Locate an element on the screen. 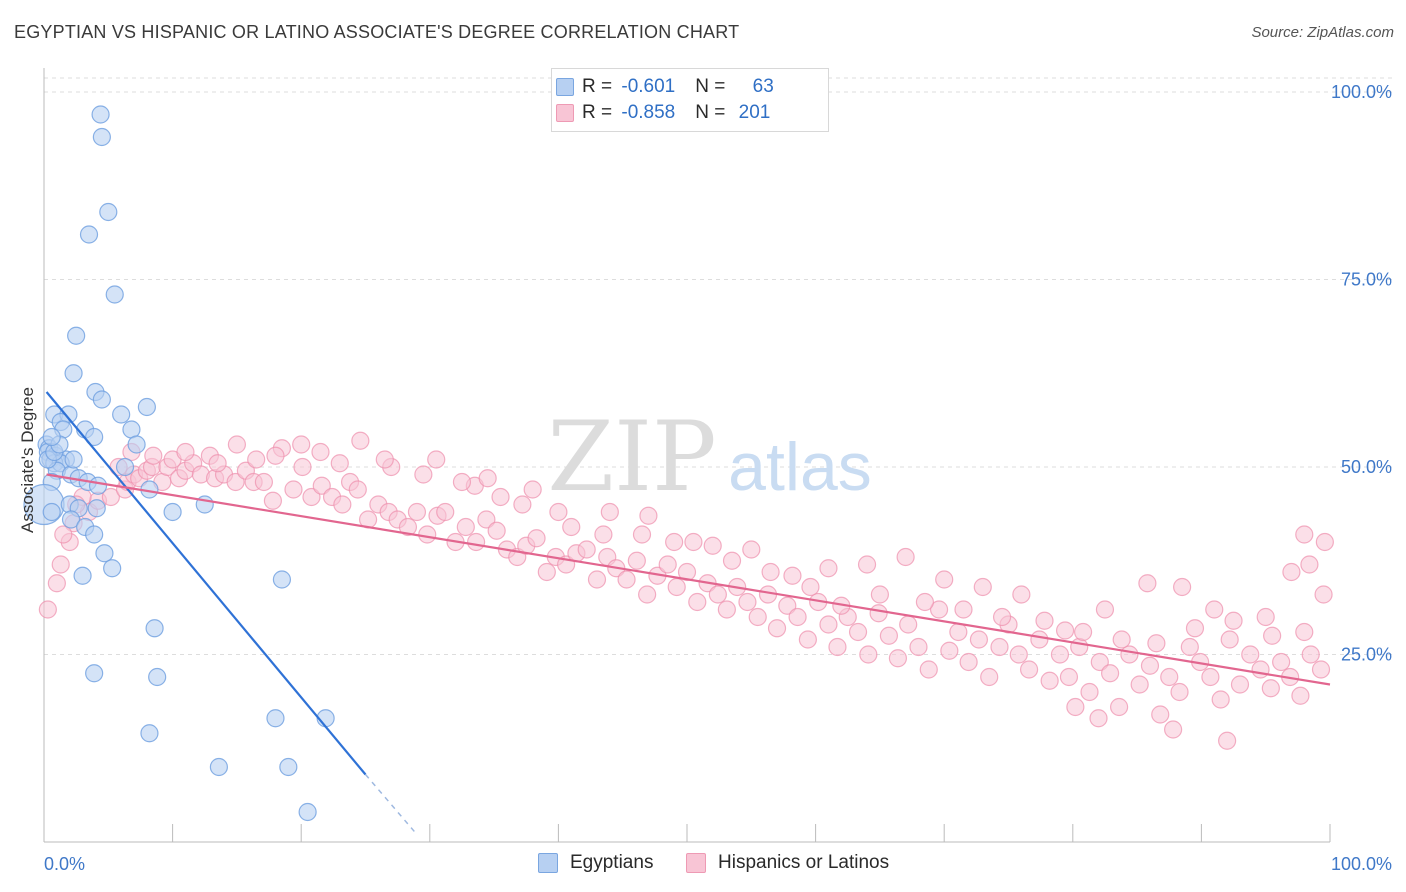  bottom-legend-hispanics: Hispanics or Latinos is located at coordinates (787, 863).